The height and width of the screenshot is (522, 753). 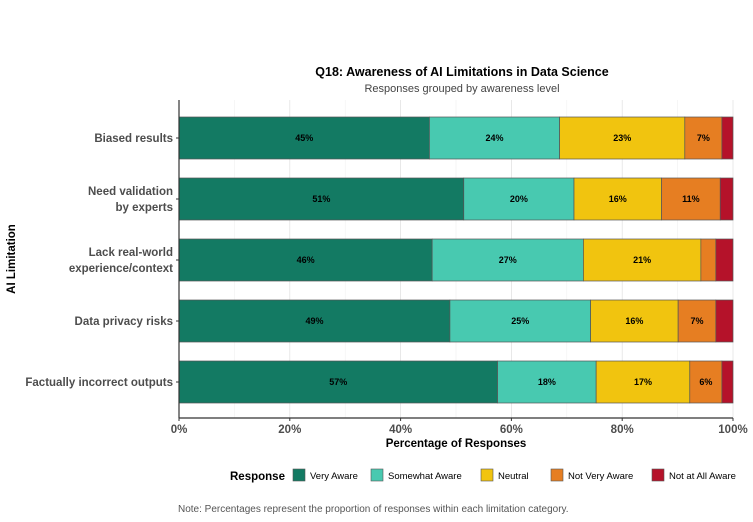 What do you see at coordinates (133, 139) in the screenshot?
I see `category-label: Biased results` at bounding box center [133, 139].